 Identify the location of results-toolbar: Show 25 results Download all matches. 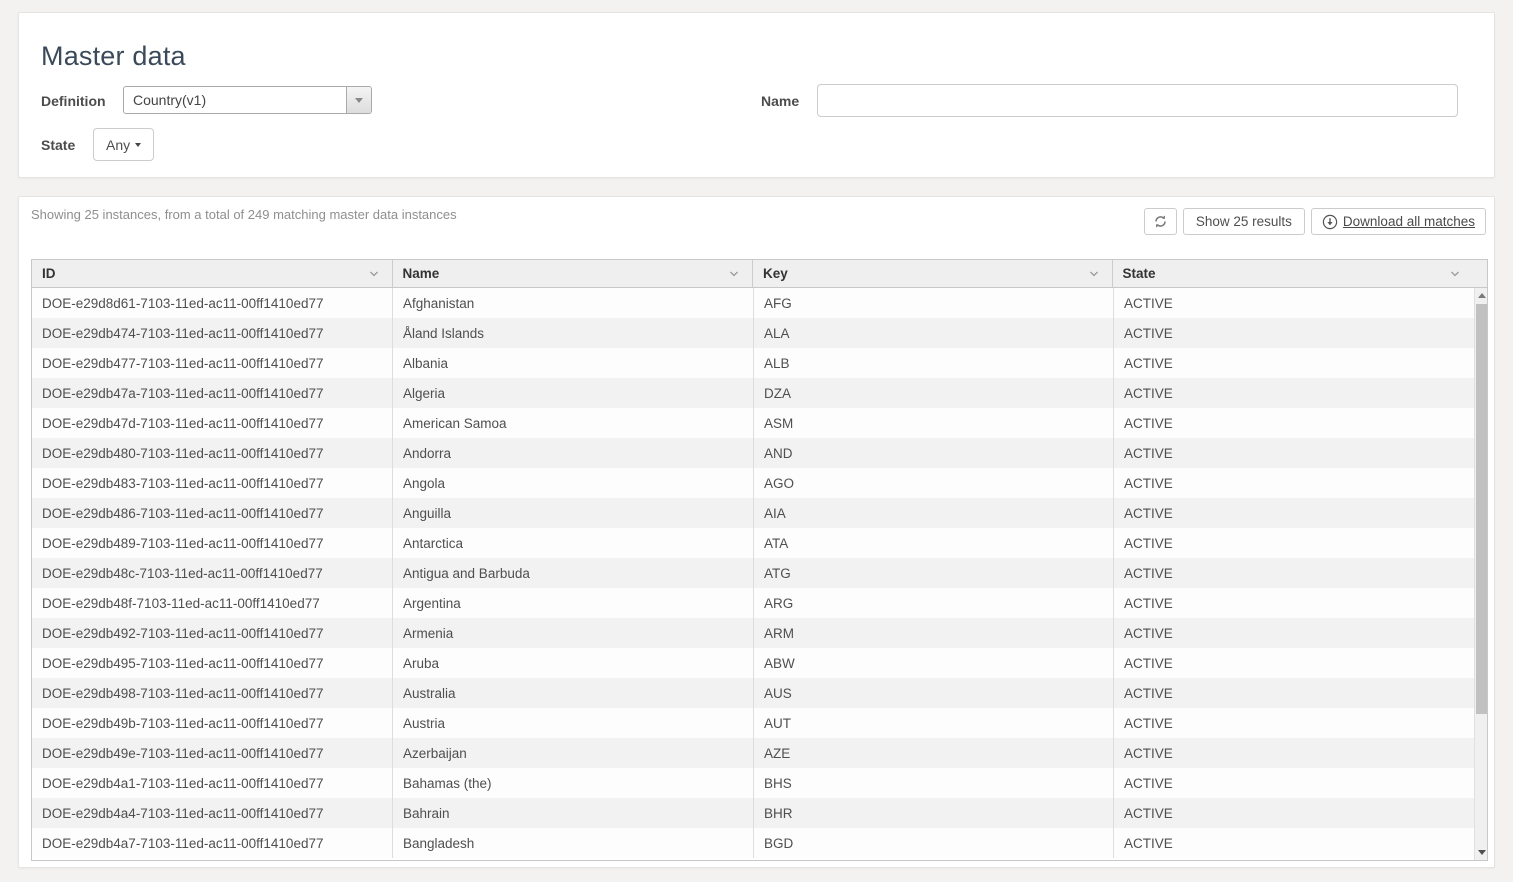
(1314, 221).